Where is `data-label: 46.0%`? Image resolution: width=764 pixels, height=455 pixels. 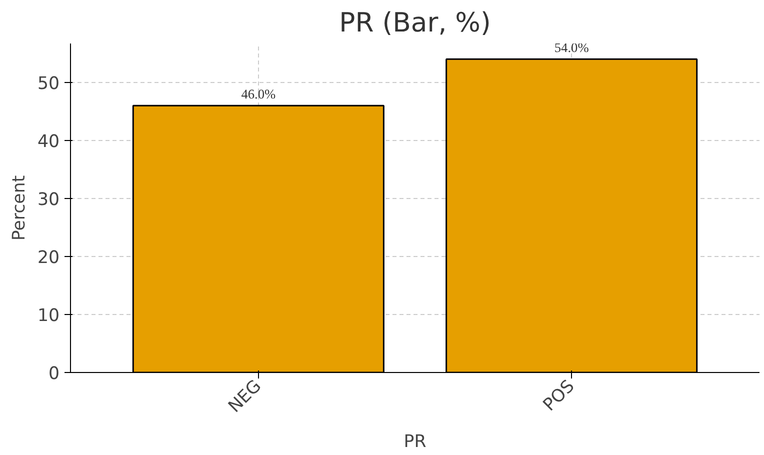
data-label: 46.0% is located at coordinates (258, 94).